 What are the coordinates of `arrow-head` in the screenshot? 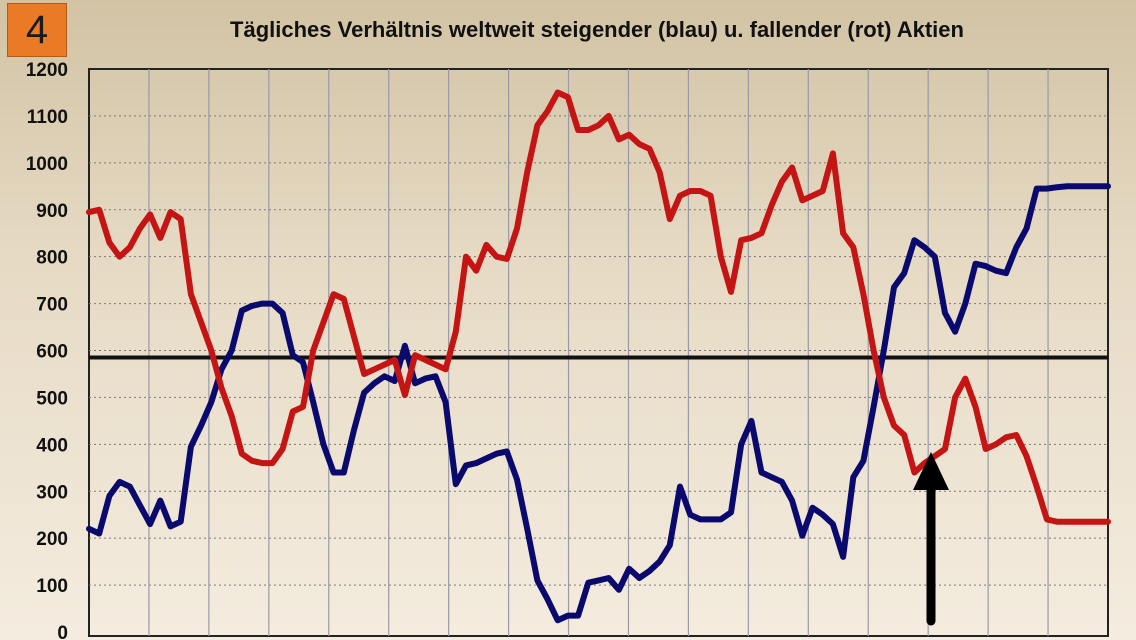 It's located at (931, 471).